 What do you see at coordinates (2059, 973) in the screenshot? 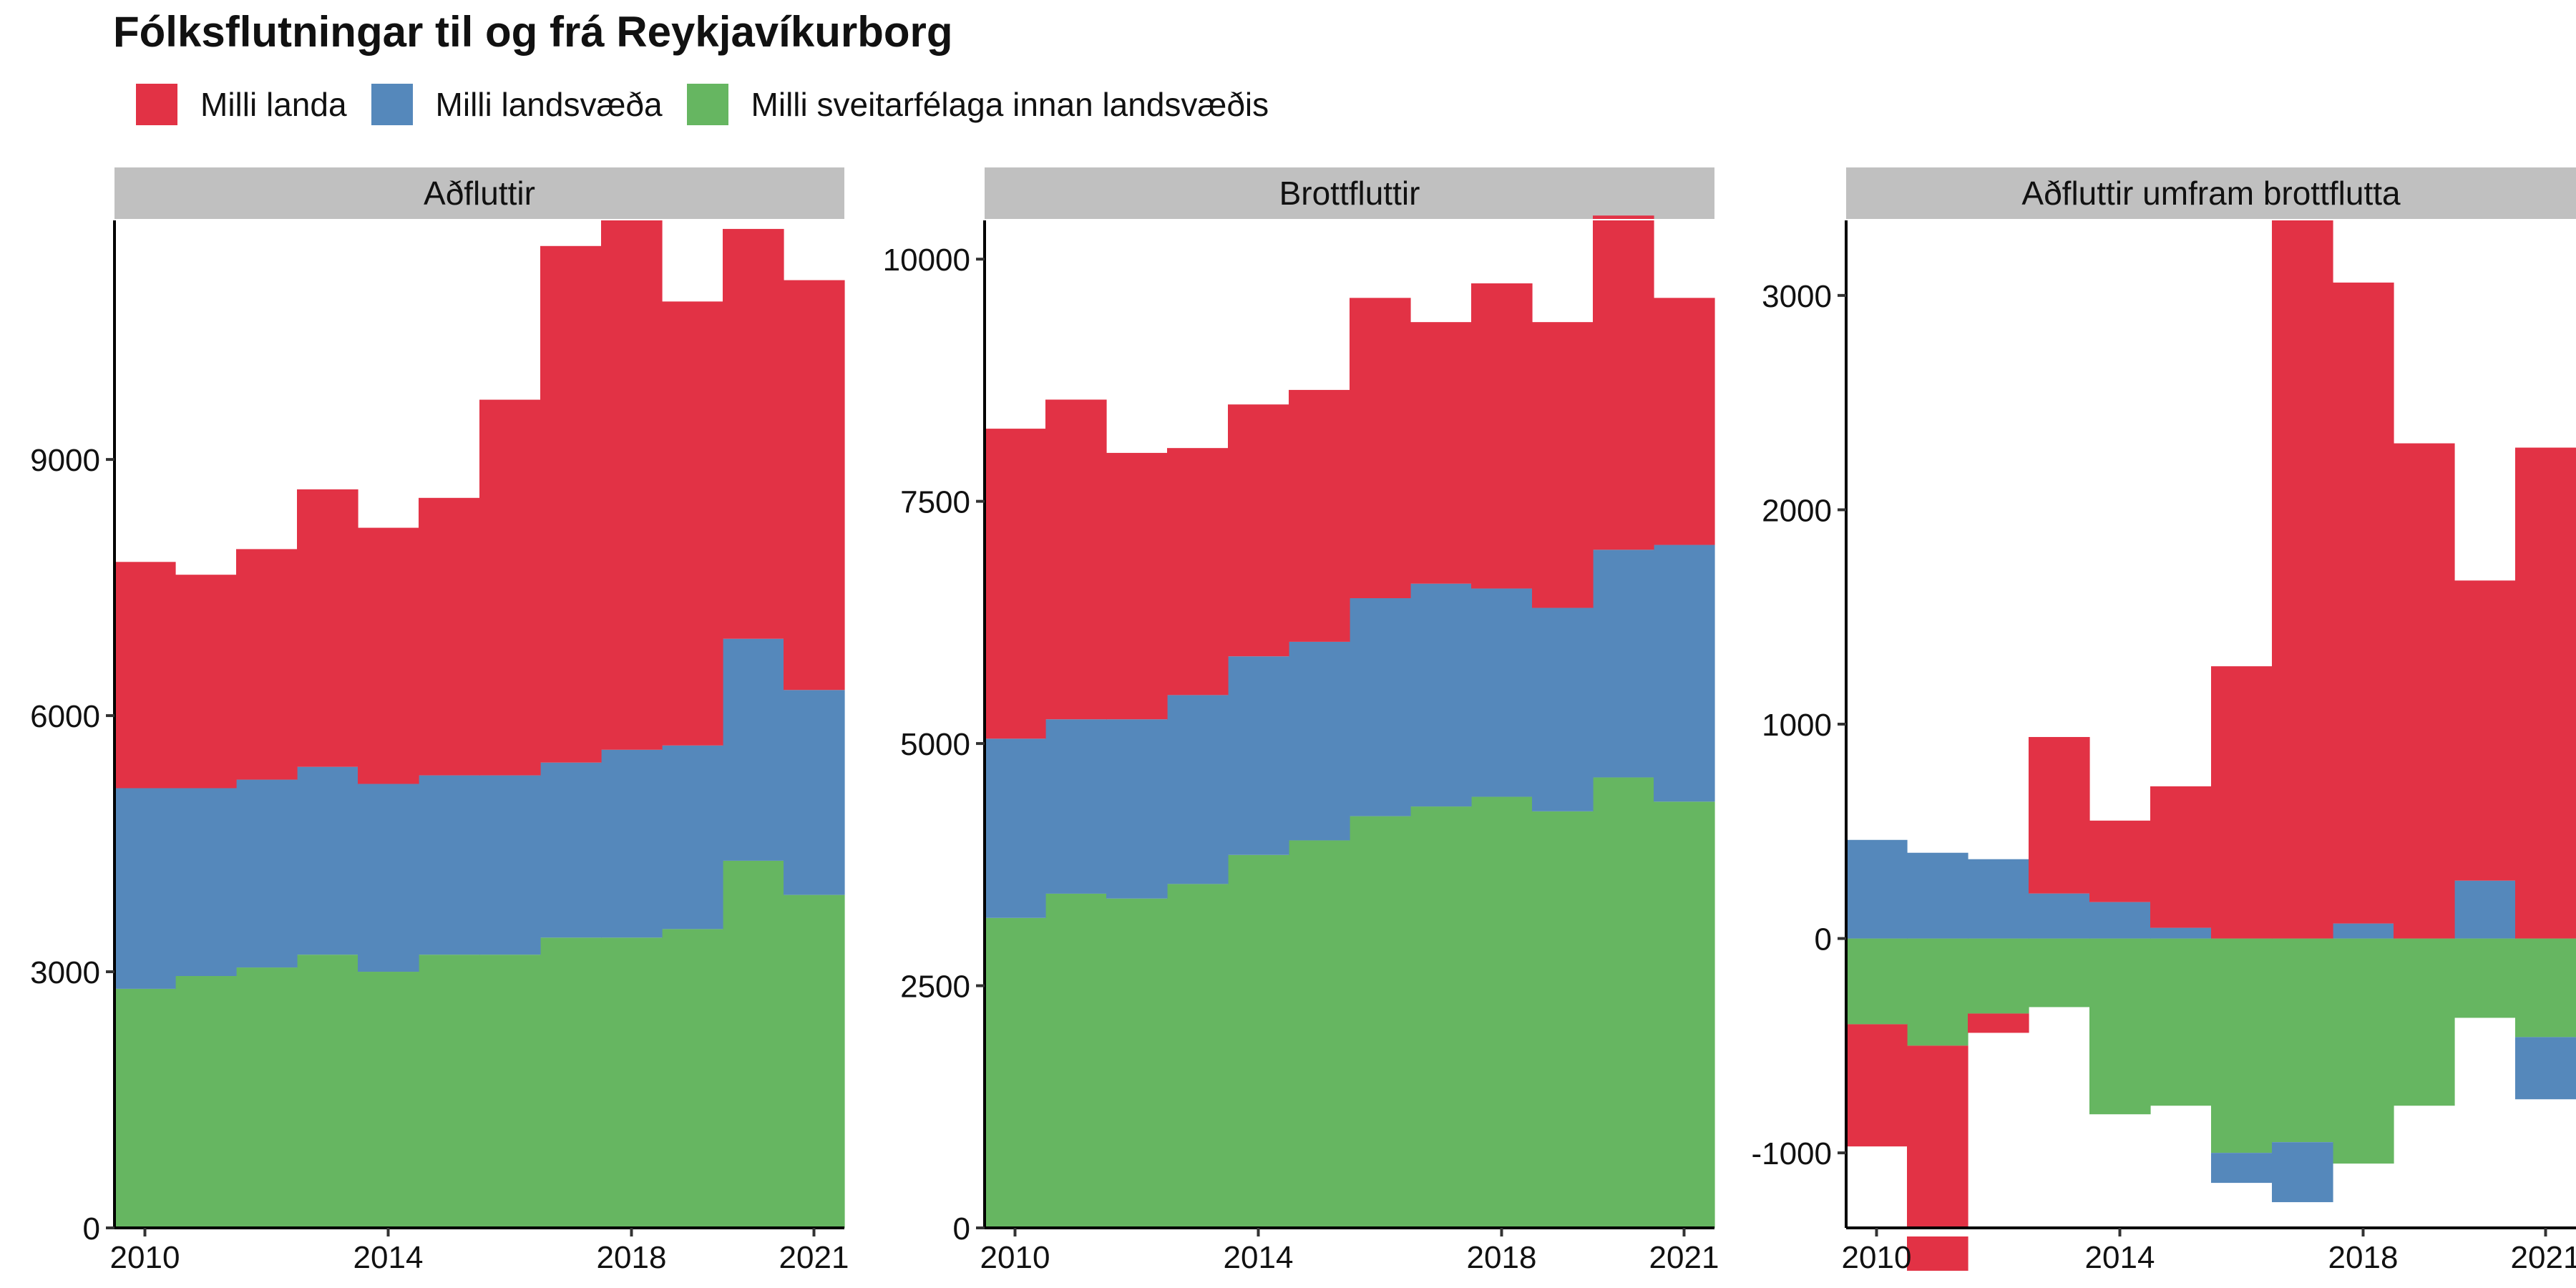
I see `panel-3-bar-milli-sveitarfelaga-innan-landsvaedis-2013` at bounding box center [2059, 973].